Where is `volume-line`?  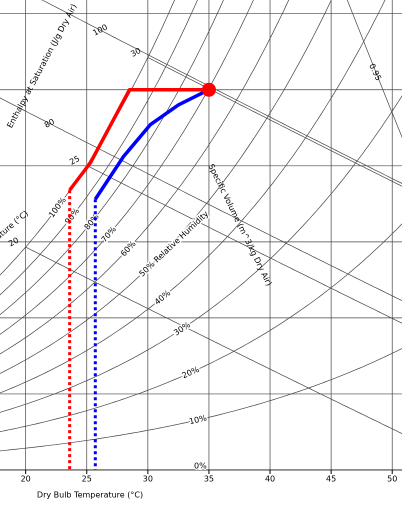 volume-line is located at coordinates (374, 69).